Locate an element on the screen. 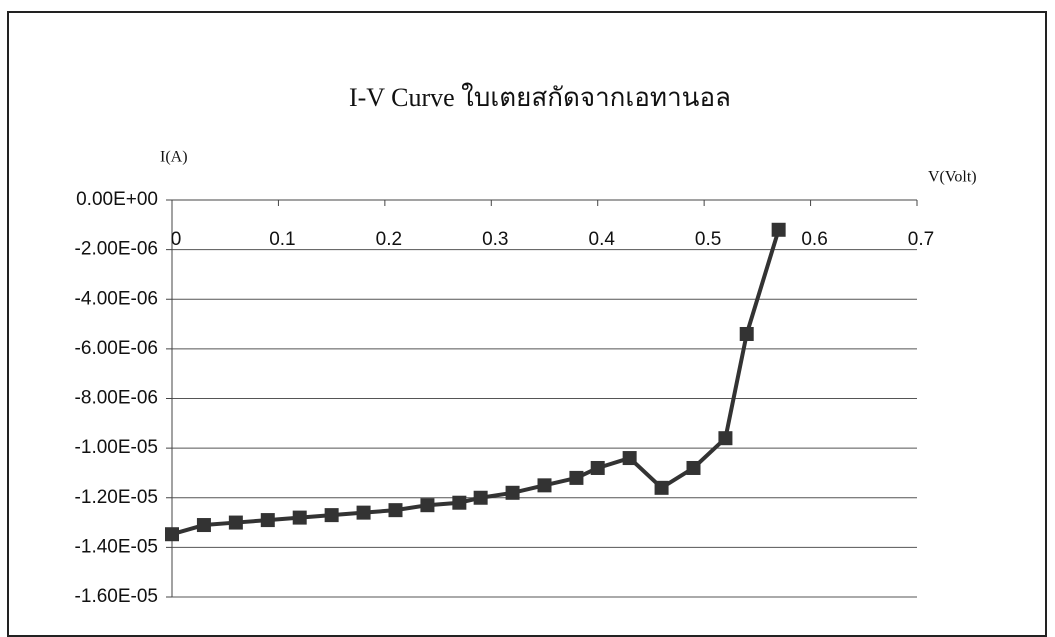 This screenshot has height=637, width=1055. y-tick-label: -1.20E-05 is located at coordinates (116, 497).